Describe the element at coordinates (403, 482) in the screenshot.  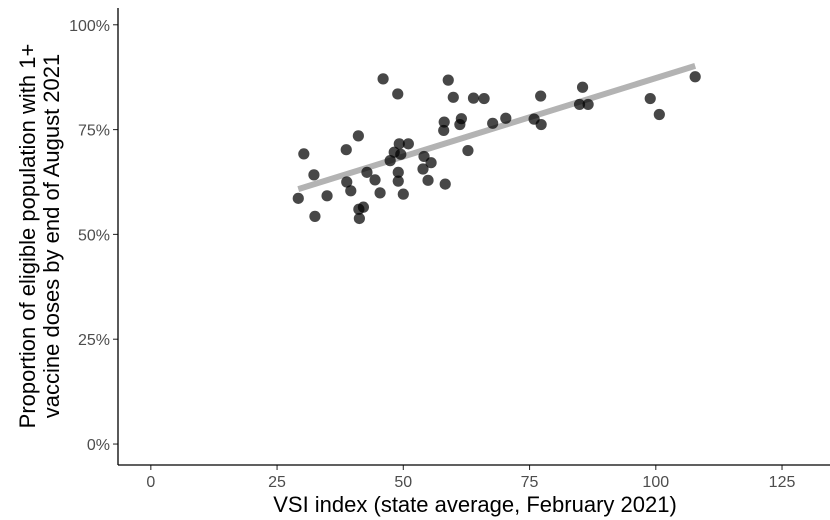
I see `x-tick-label: 50` at that location.